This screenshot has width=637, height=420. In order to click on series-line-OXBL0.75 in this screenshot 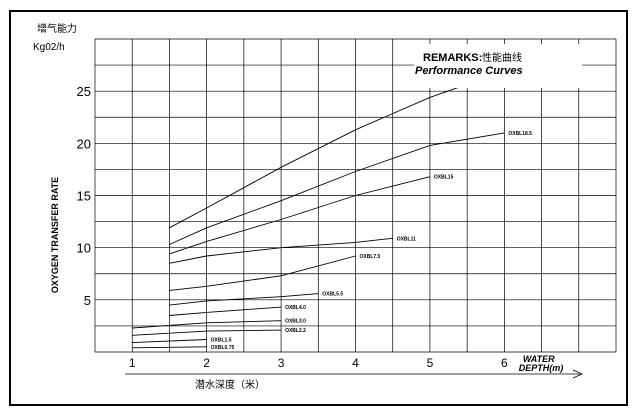, I will do `click(169, 347)`.